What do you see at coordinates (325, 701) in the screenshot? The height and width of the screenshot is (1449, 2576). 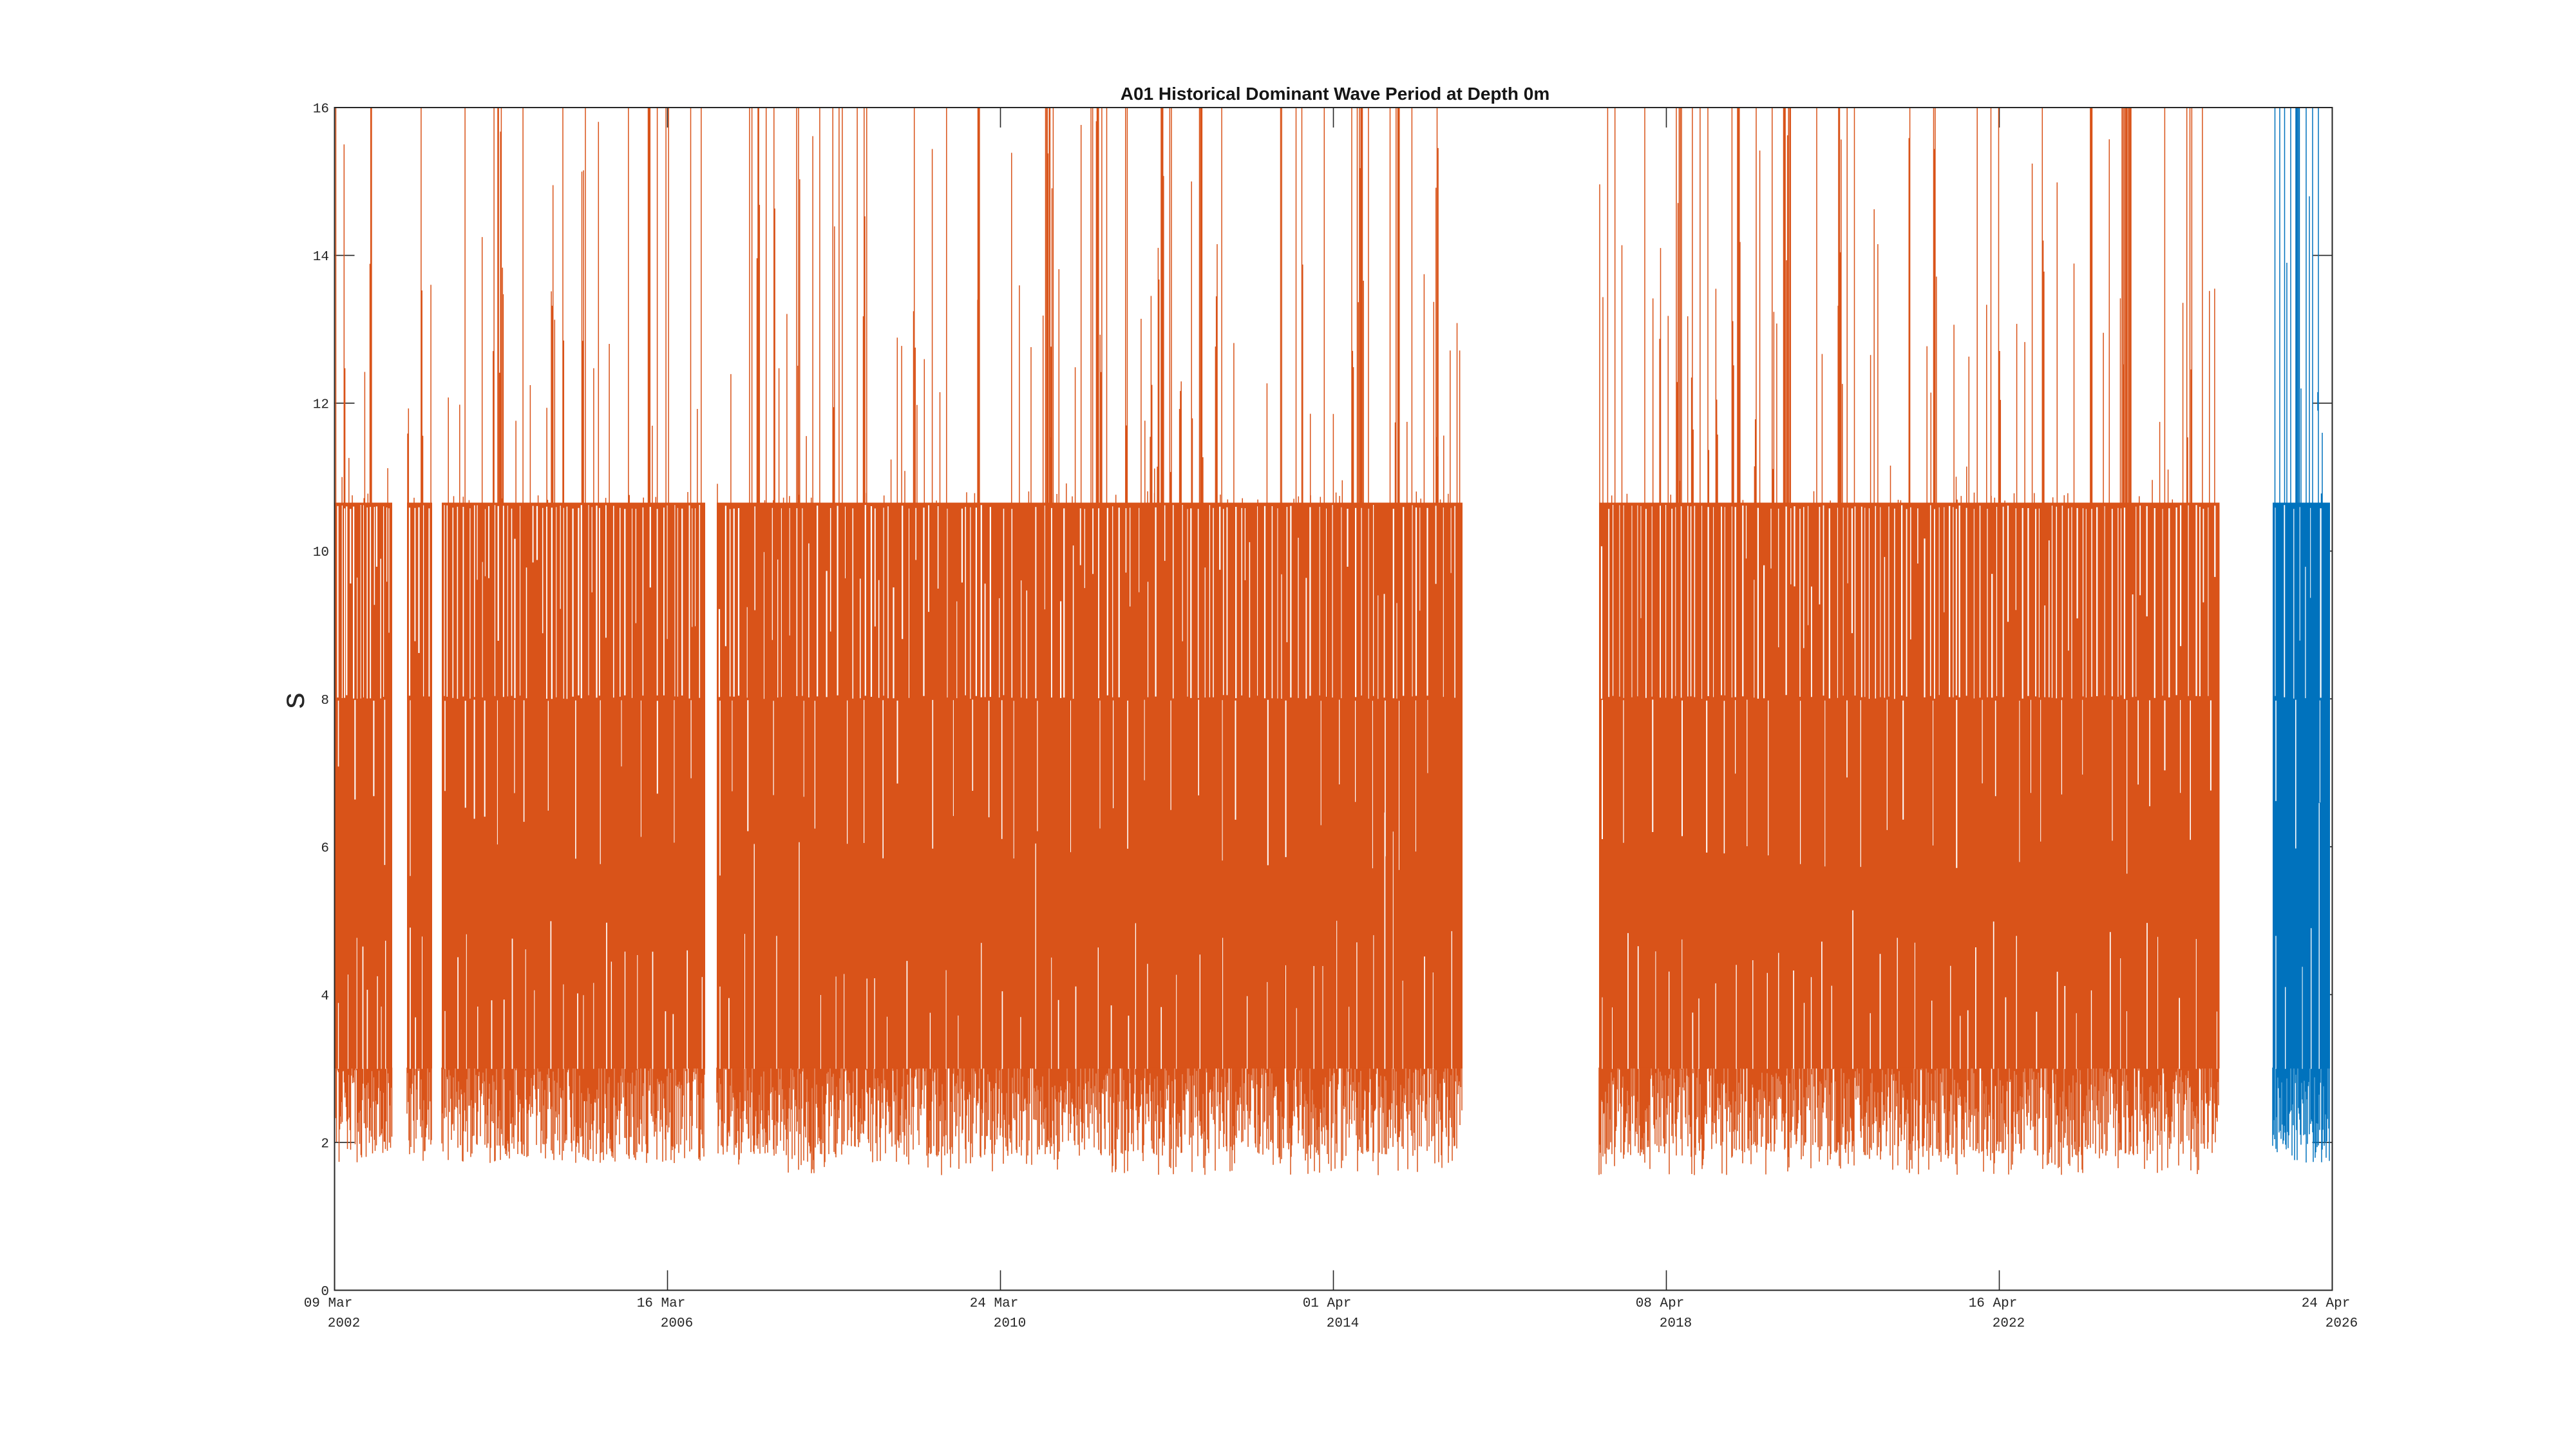 I see `svg-text: 8` at bounding box center [325, 701].